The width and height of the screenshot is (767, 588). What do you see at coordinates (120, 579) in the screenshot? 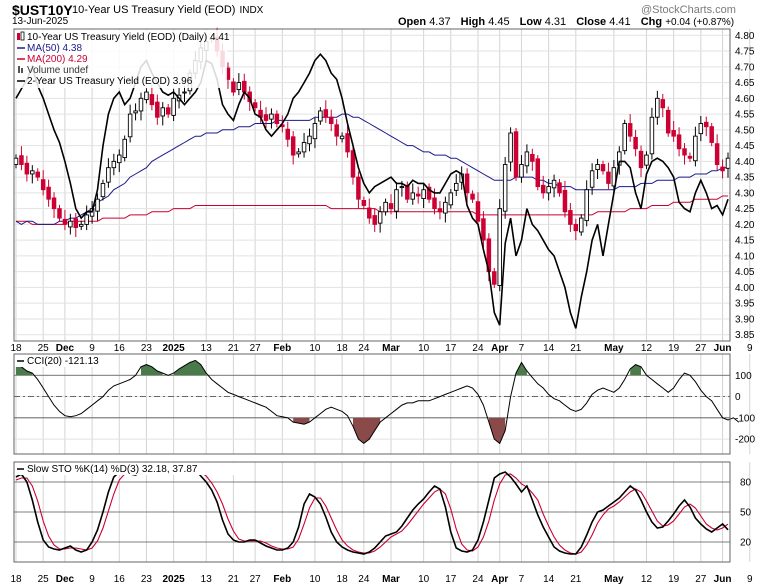
I see `x-axis-label: 16` at bounding box center [120, 579].